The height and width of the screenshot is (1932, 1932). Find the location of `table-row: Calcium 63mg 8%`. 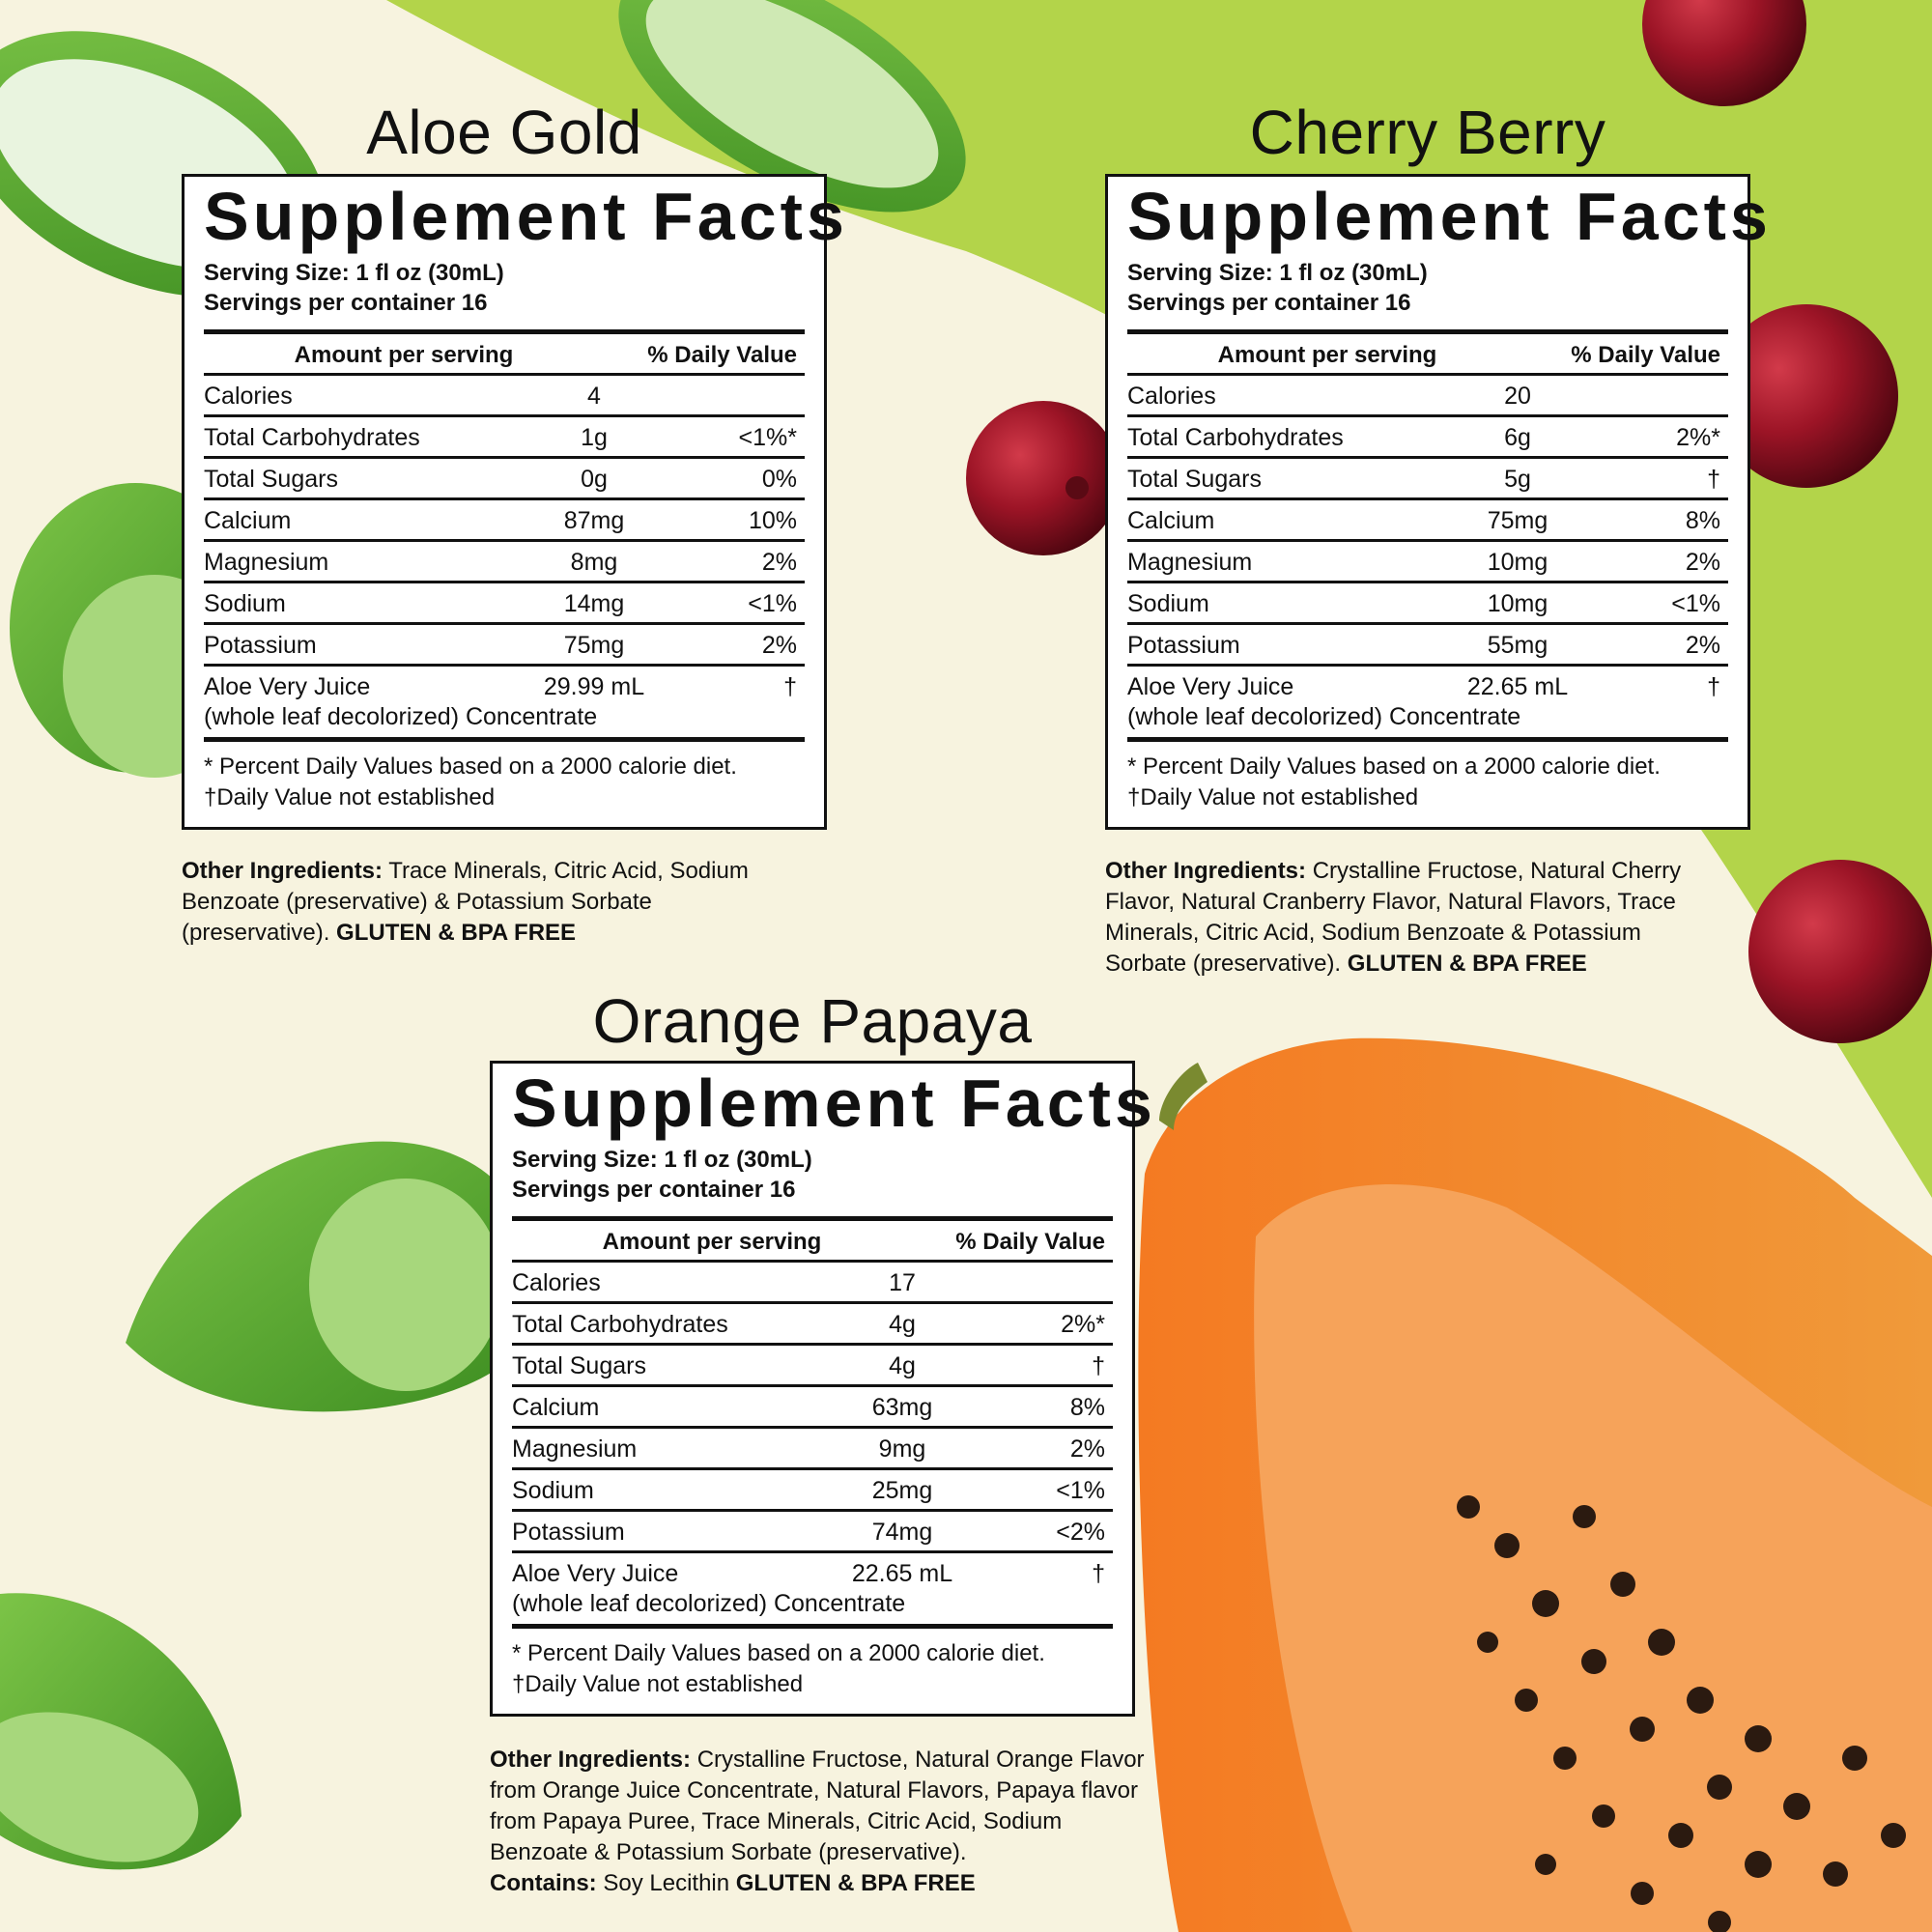

table-row: Calcium 63mg 8% is located at coordinates (812, 1408).